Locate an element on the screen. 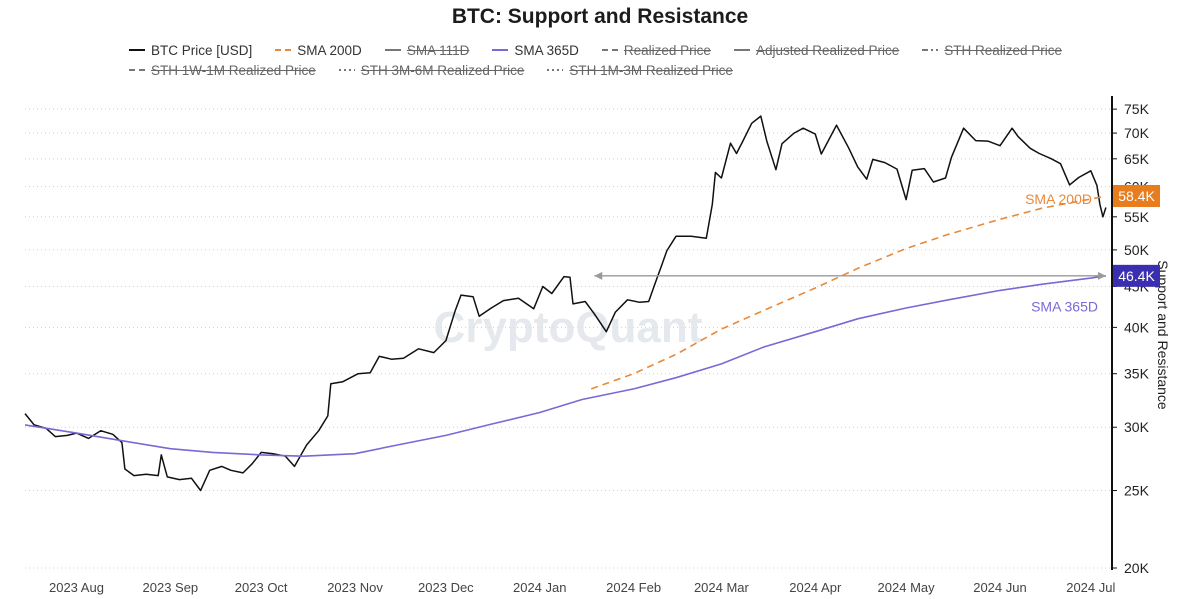 The image size is (1200, 599). x-tick-label: 2023 Nov is located at coordinates (355, 587).